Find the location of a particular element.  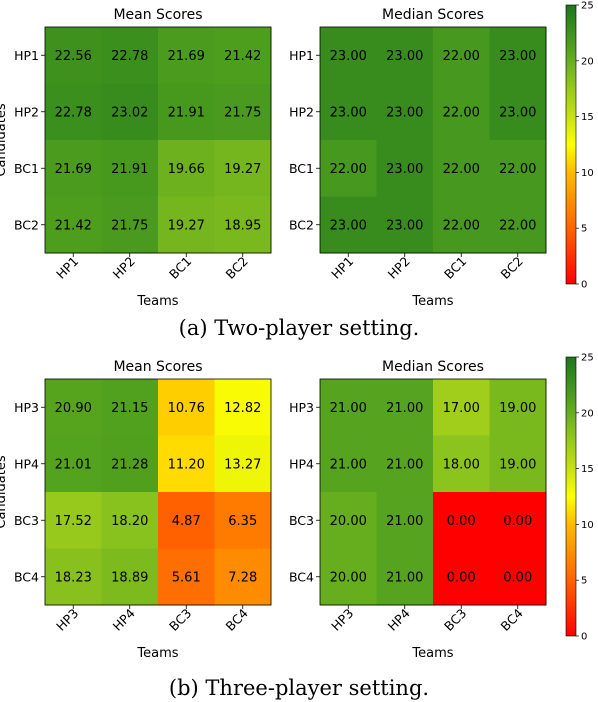

colorbar-tick-label: 0 is located at coordinates (584, 285).